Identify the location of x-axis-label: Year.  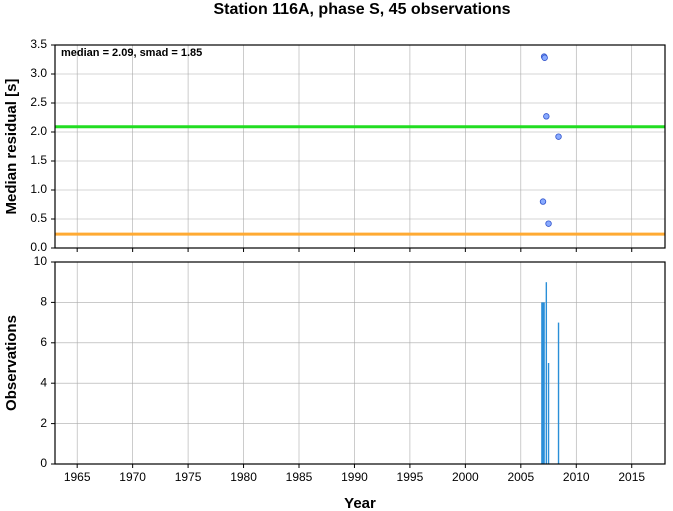
(360, 503).